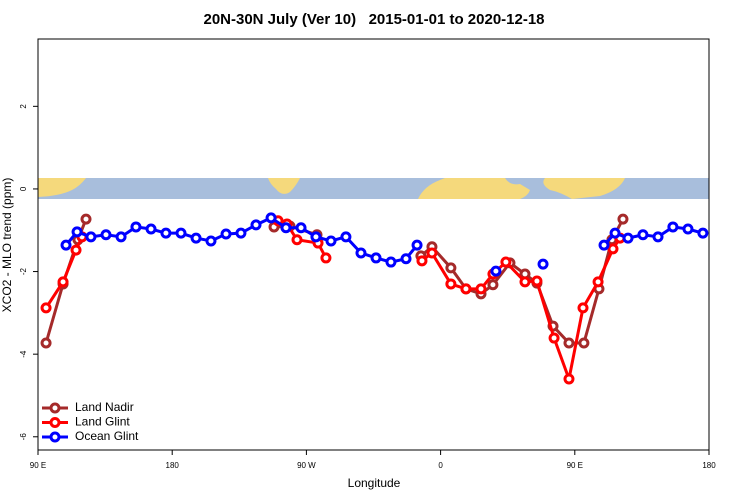 The image size is (750, 500). I want to click on y-axis-label: XCO2 - MLO trend (ppm), so click(7, 245).